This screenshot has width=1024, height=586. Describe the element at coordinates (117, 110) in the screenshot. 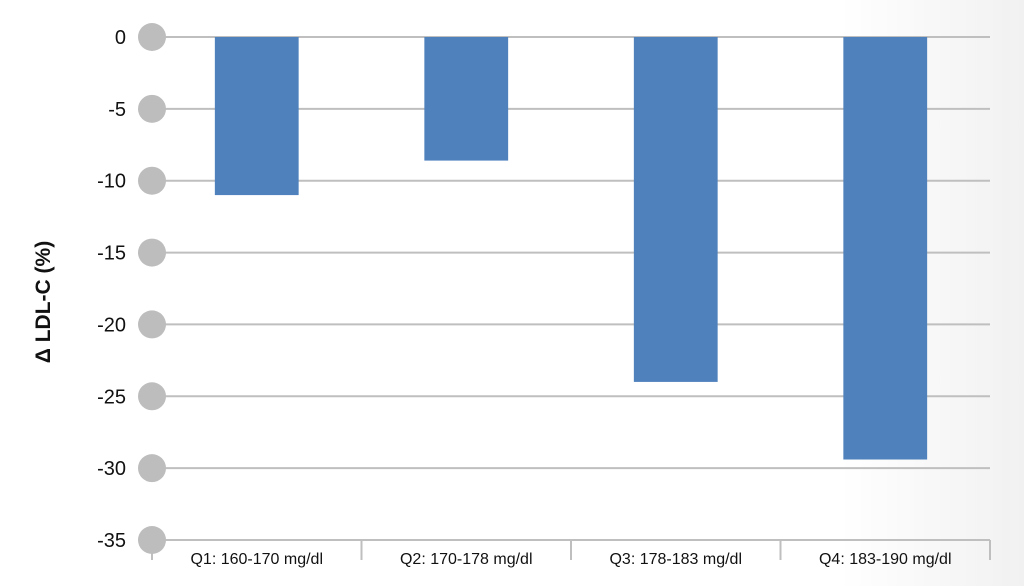

I see `y-tick-label: -5` at that location.